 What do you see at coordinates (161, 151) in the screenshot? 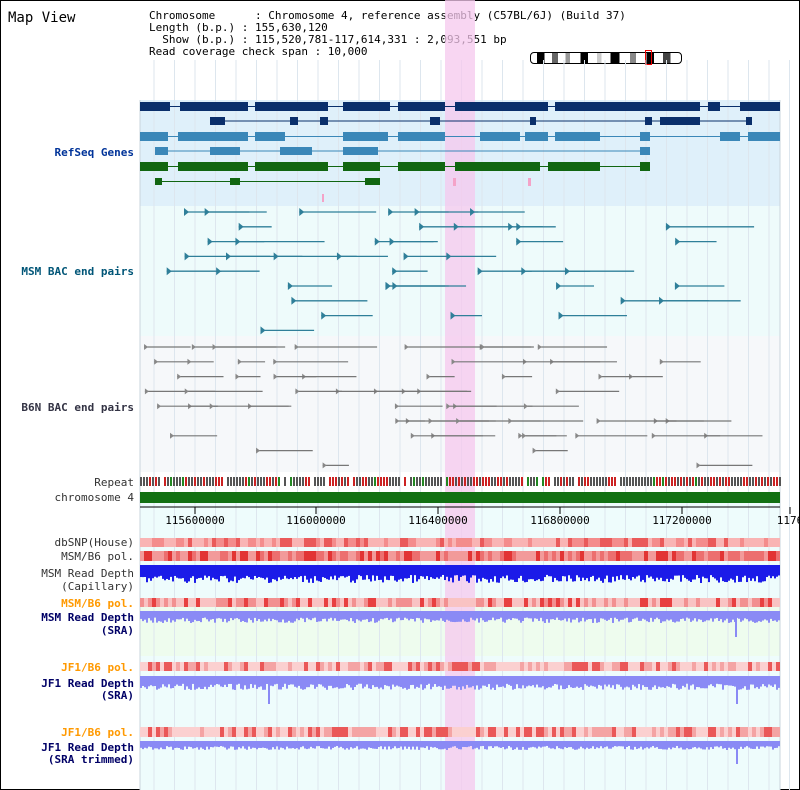
I see `refseq-gene-exon` at bounding box center [161, 151].